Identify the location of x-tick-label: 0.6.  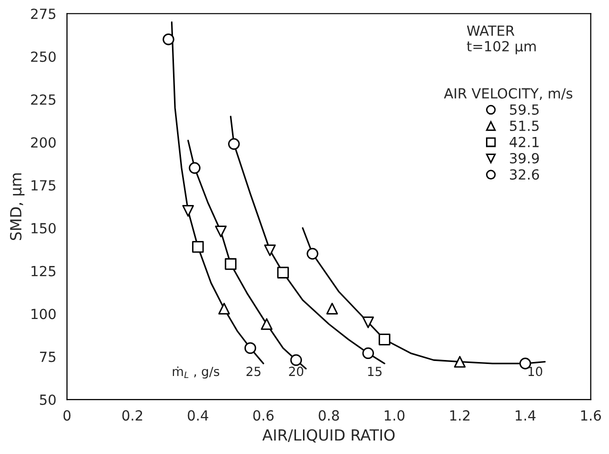
(263, 415).